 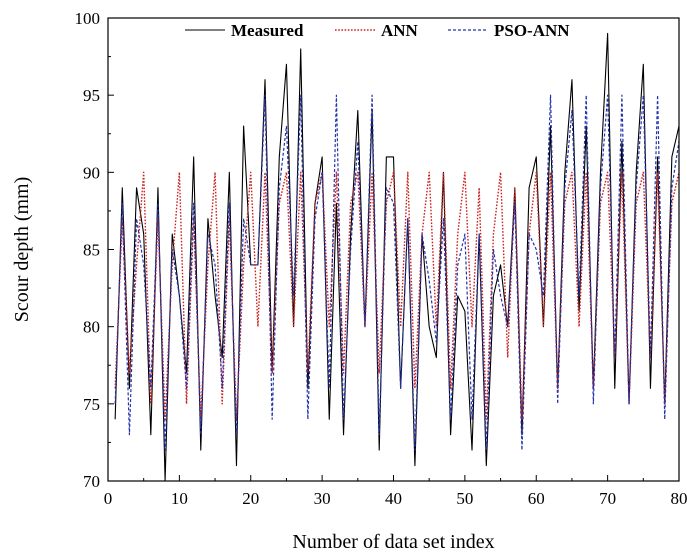 What do you see at coordinates (250, 498) in the screenshot?
I see `x-tick-label: 20` at bounding box center [250, 498].